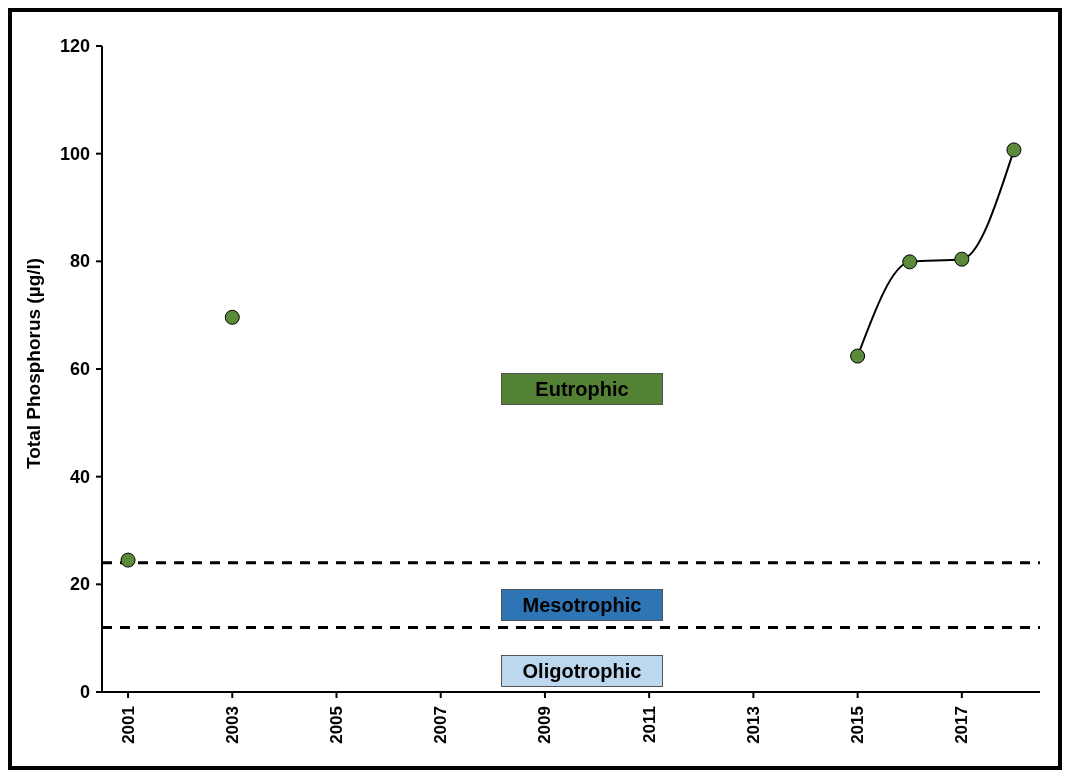 The height and width of the screenshot is (778, 1070). Describe the element at coordinates (79, 476) in the screenshot. I see `y-tick-label: 40` at that location.